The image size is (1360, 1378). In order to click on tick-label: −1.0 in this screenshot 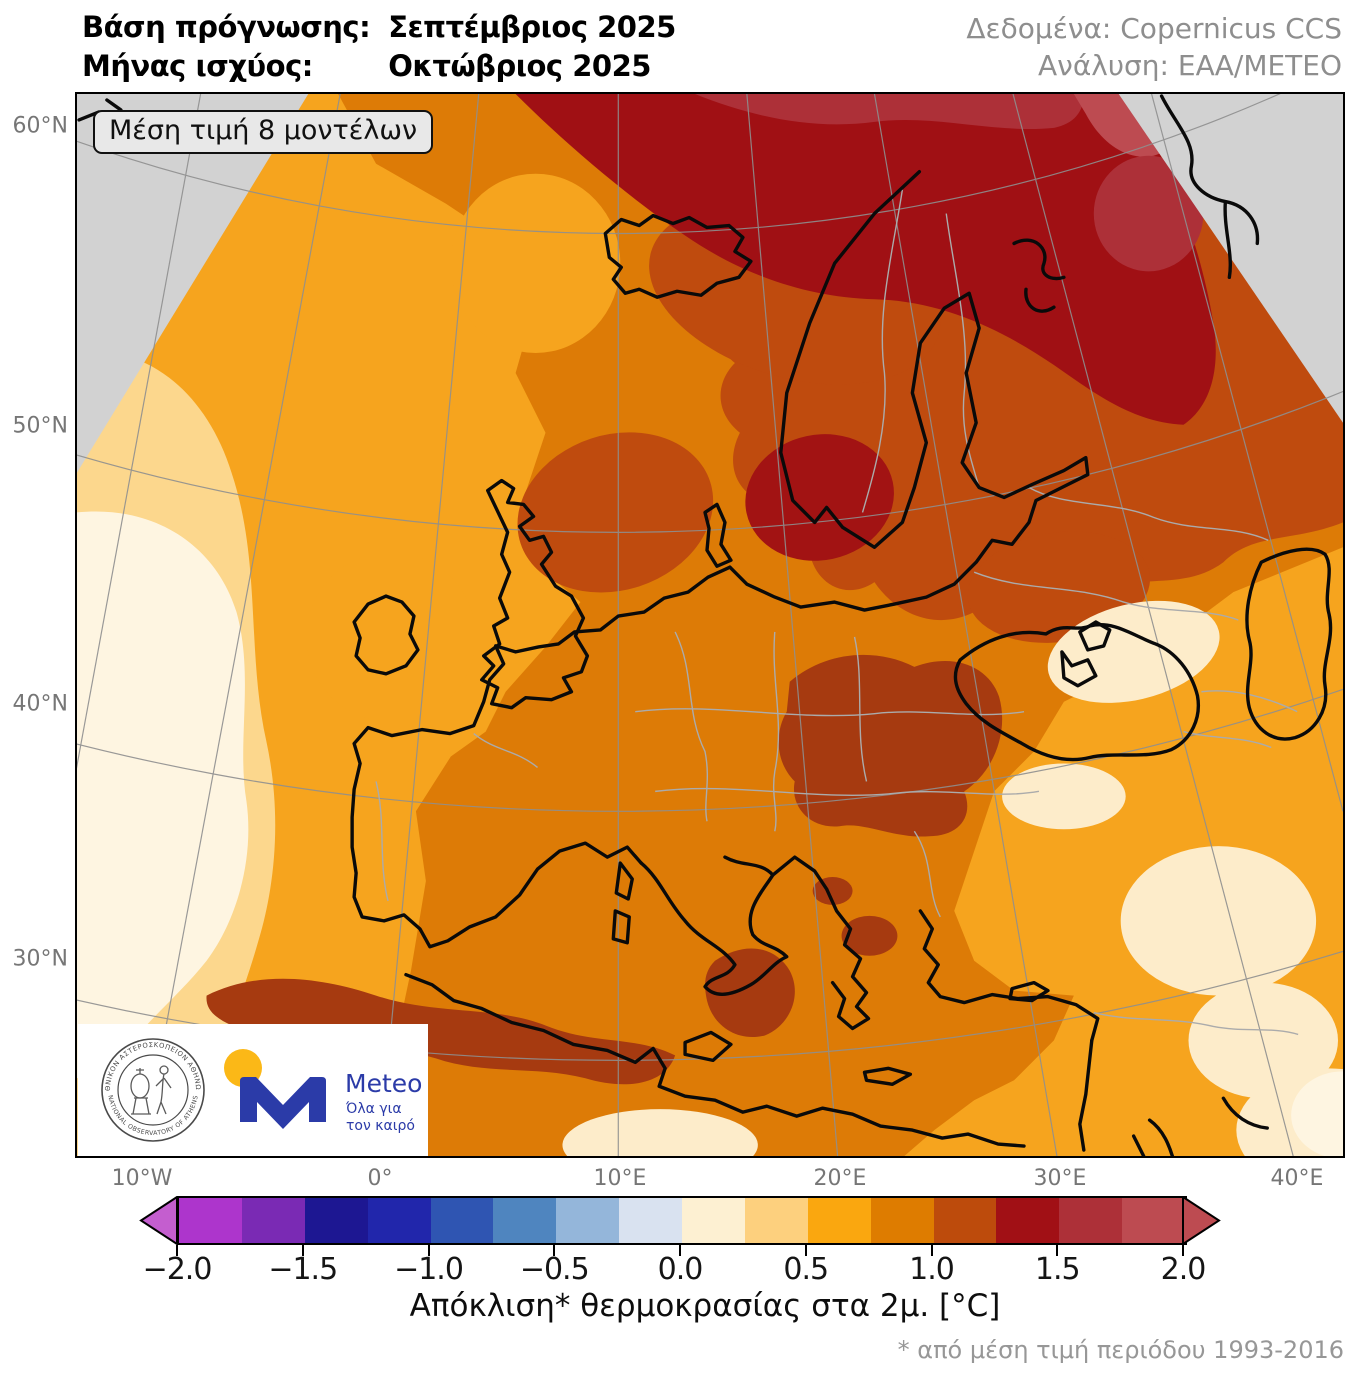, I will do `click(429, 1269)`.